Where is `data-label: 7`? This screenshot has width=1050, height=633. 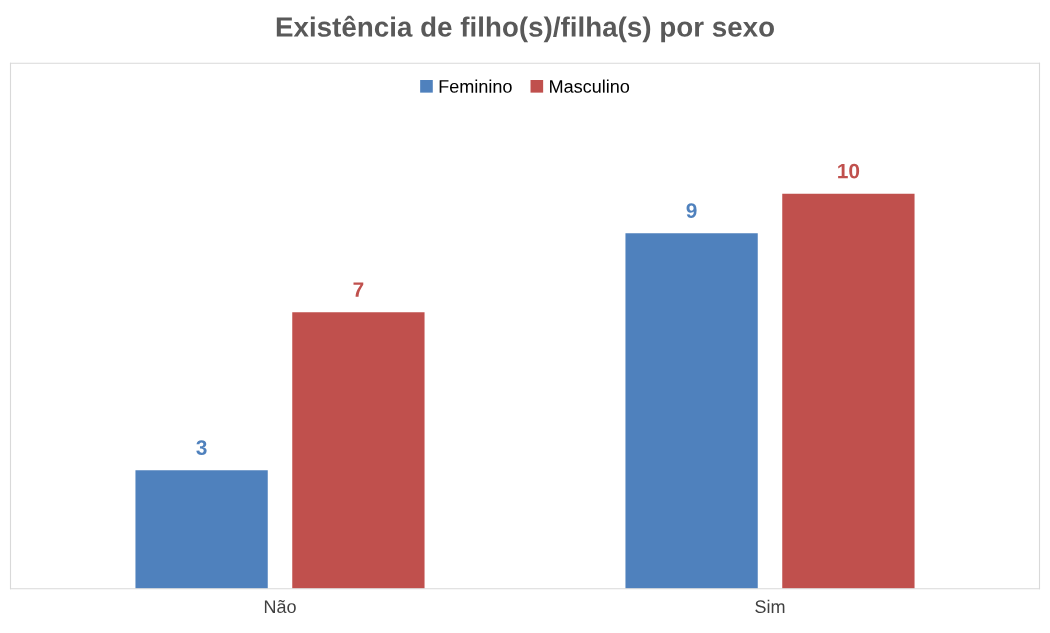 data-label: 7 is located at coordinates (358, 289).